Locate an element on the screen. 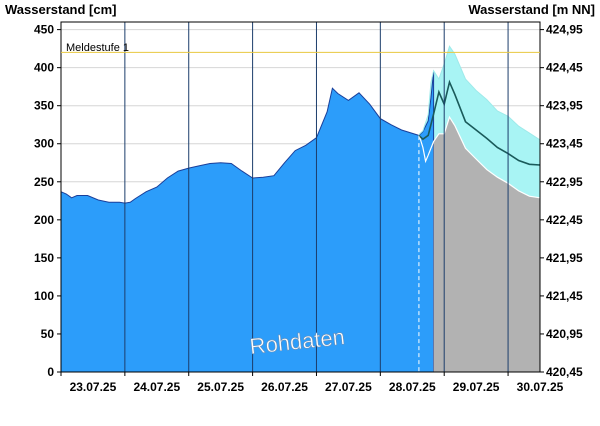 Image resolution: width=600 pixels, height=426 pixels. forecast-upper-line is located at coordinates (479, 93).